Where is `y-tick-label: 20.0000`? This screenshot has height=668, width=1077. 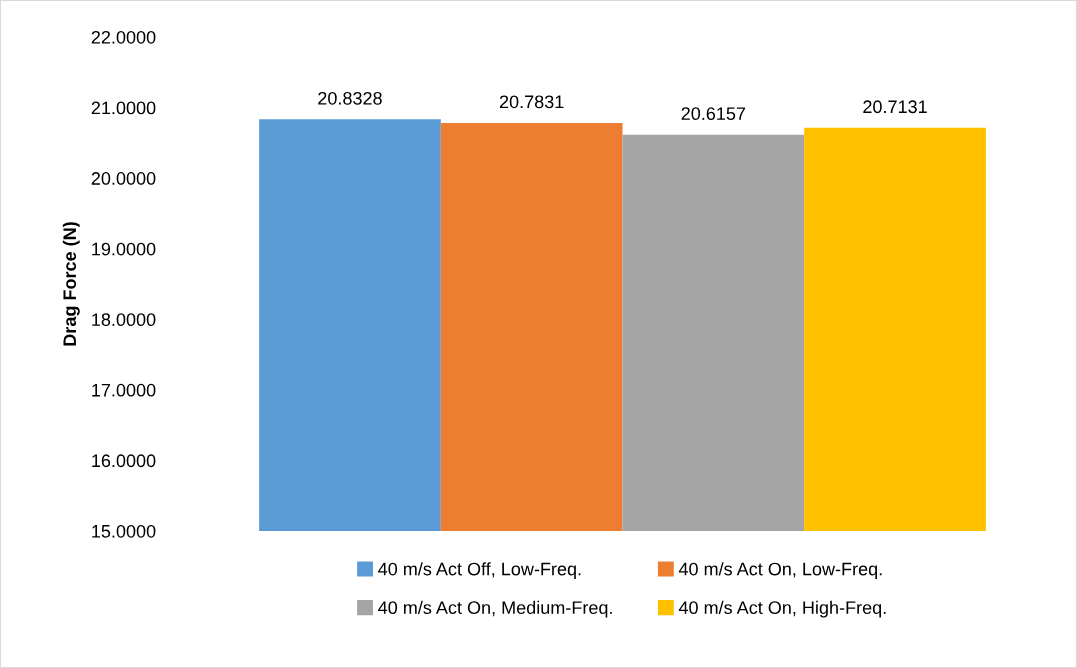
y-tick-label: 20.0000 is located at coordinates (123, 178).